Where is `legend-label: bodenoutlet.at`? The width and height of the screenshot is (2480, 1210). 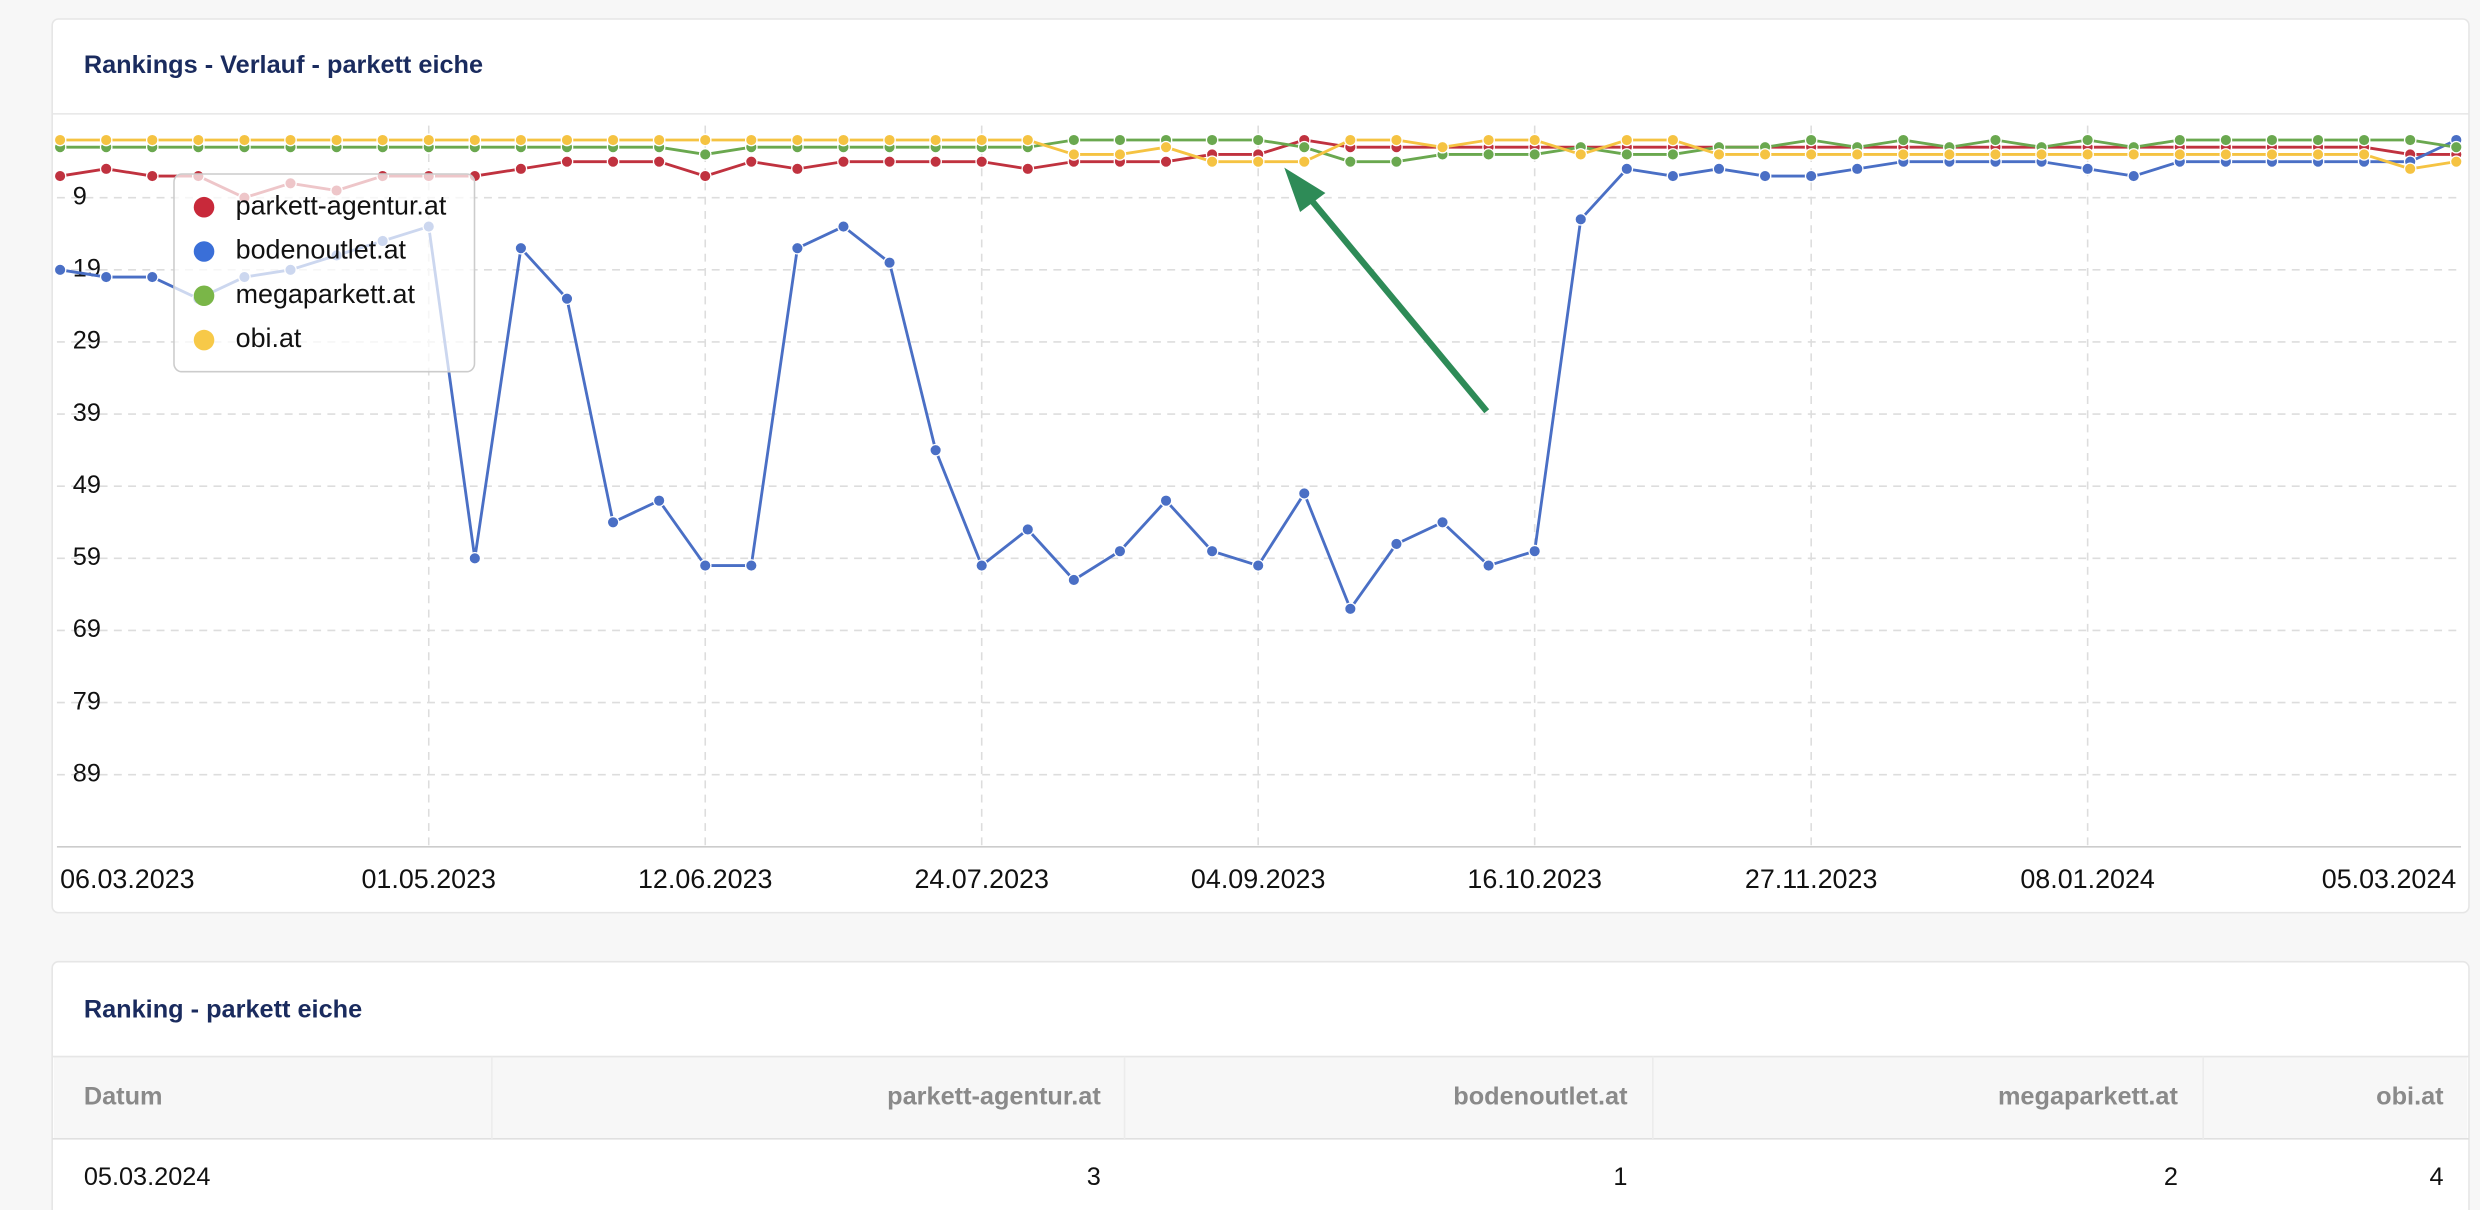 legend-label: bodenoutlet.at is located at coordinates (321, 250).